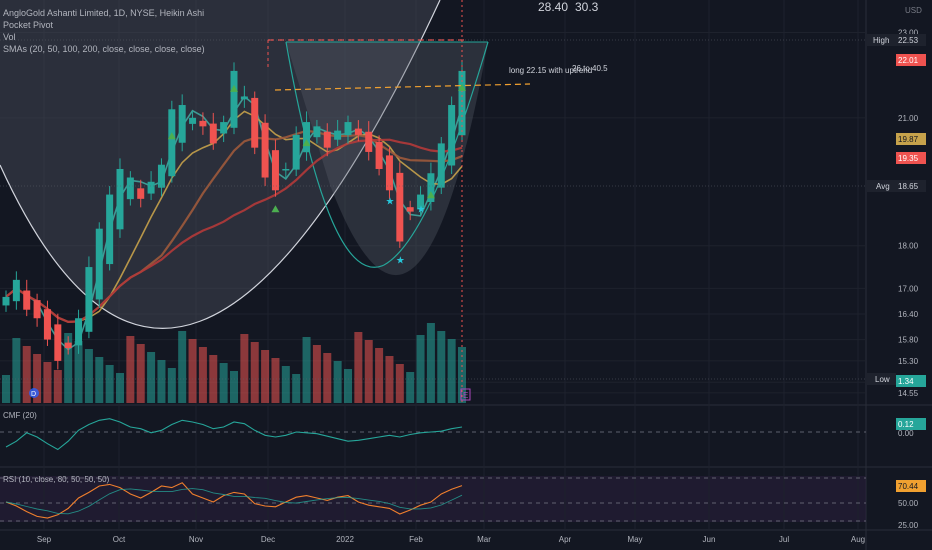  Describe the element at coordinates (234, 434) in the screenshot. I see `cmf-line` at that location.